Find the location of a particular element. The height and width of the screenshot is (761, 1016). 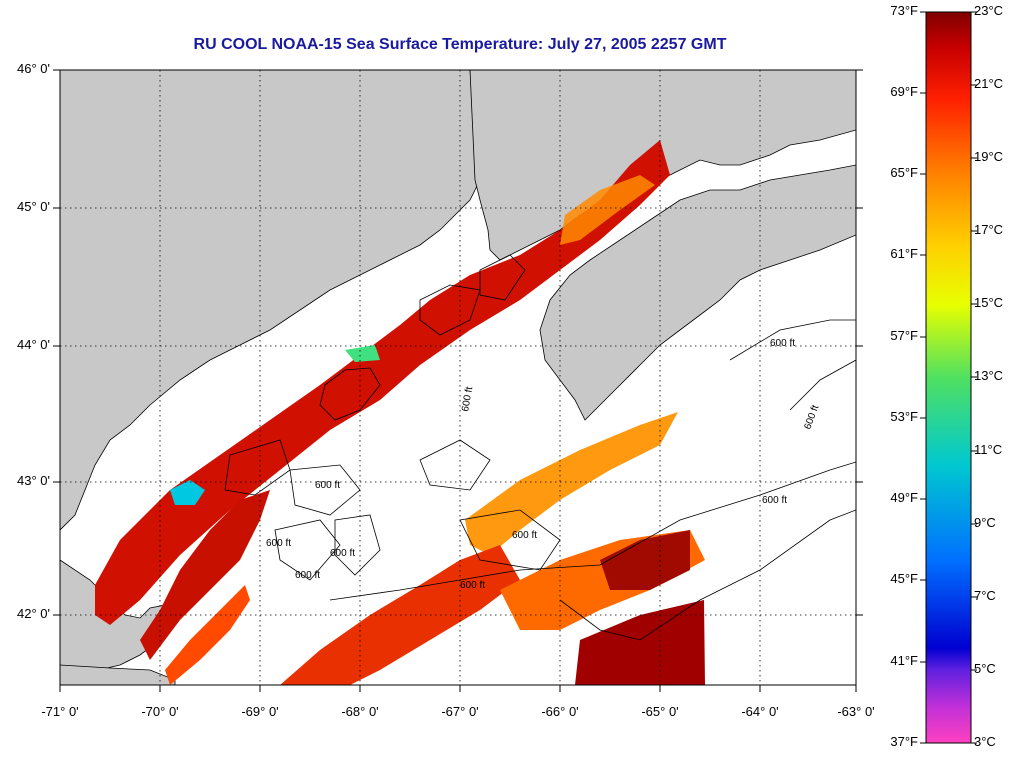

colorbar-f-label: 73°F is located at coordinates (904, 10).